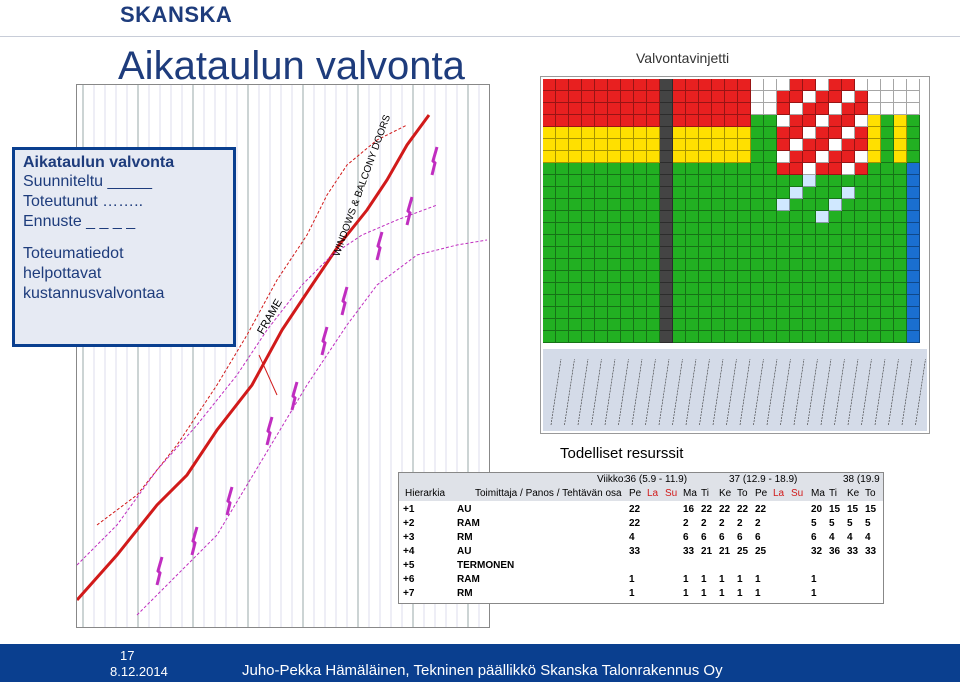  I want to click on table-row: +4 AU 33 33 21 21 25 25 32 36 33 33, so click(641, 552).